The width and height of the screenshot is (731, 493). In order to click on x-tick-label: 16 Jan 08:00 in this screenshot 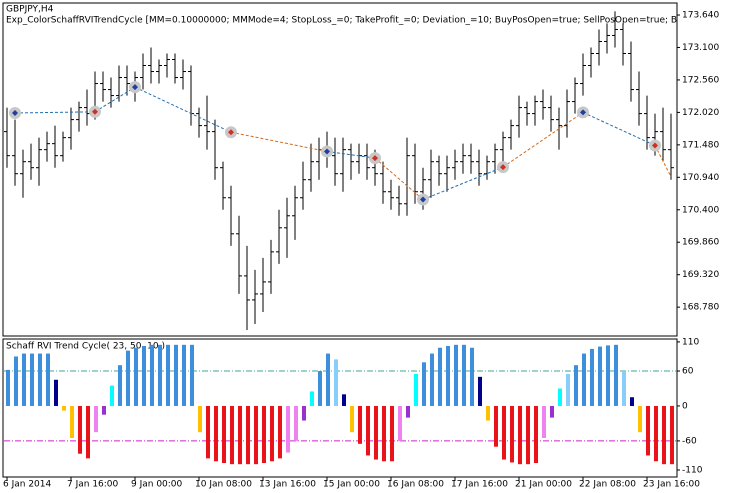, I will do `click(415, 485)`.